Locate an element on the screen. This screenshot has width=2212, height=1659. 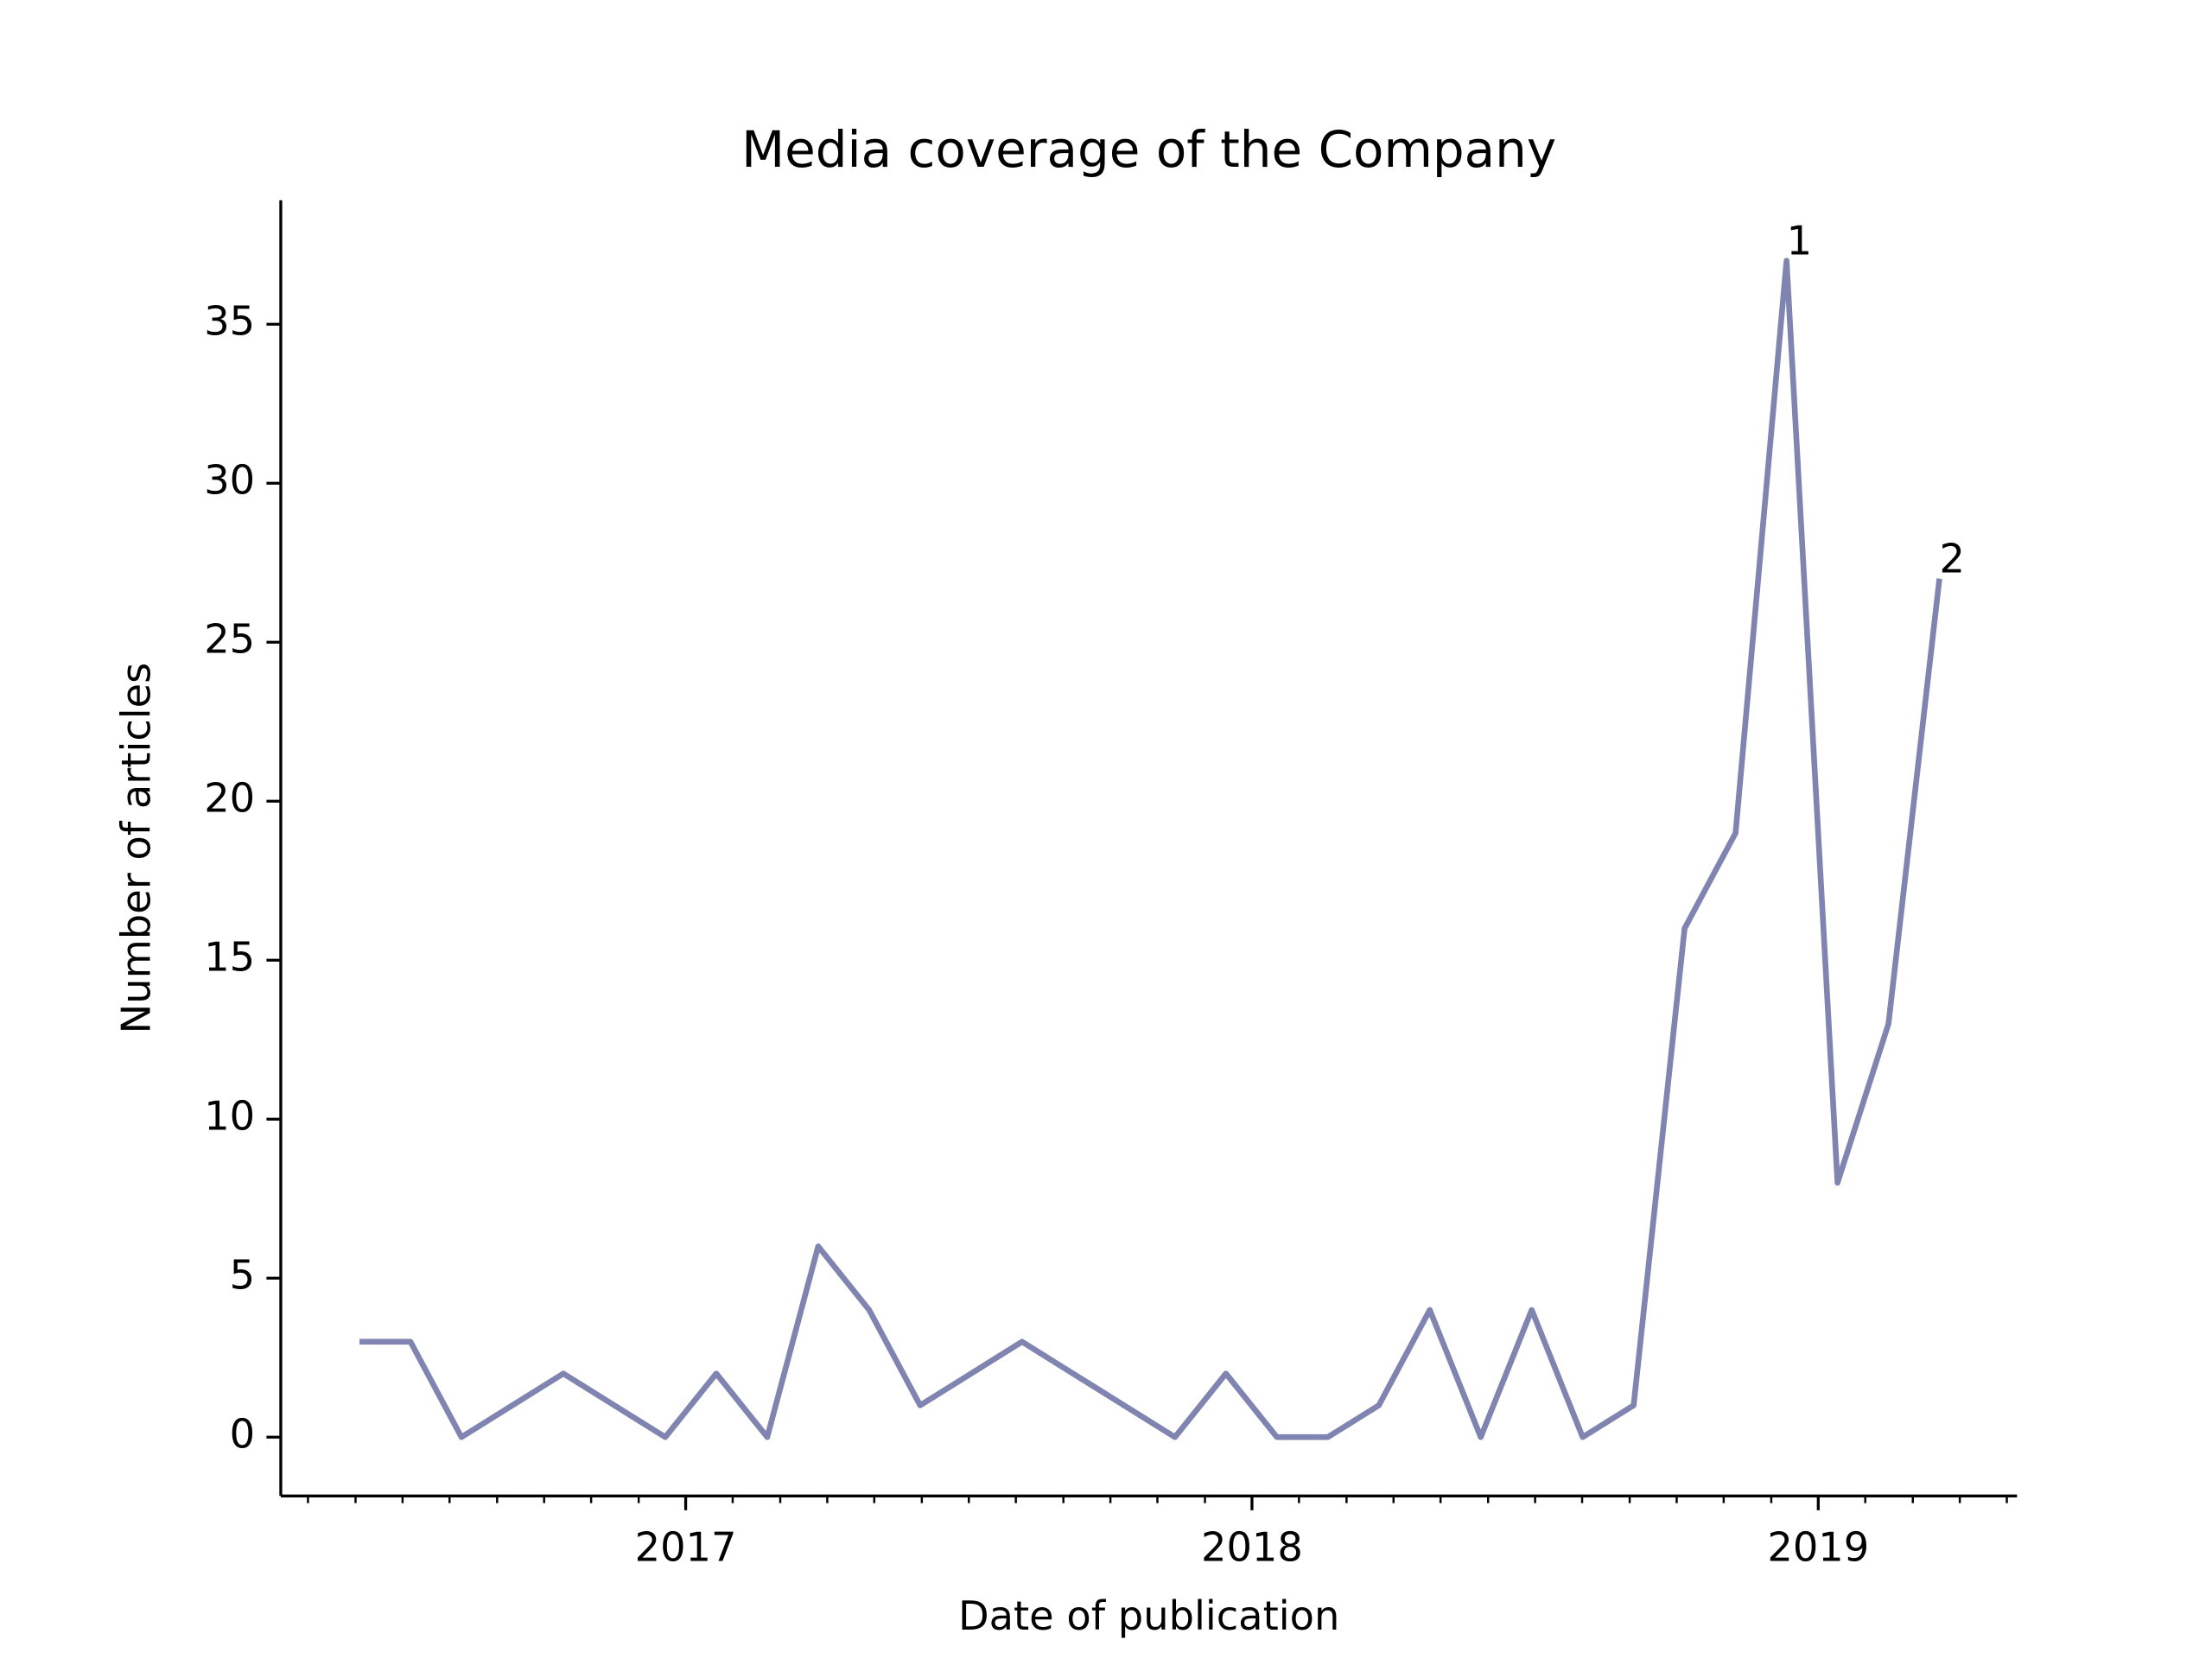
chart-title: Media coverage of the Company is located at coordinates (1148, 149).